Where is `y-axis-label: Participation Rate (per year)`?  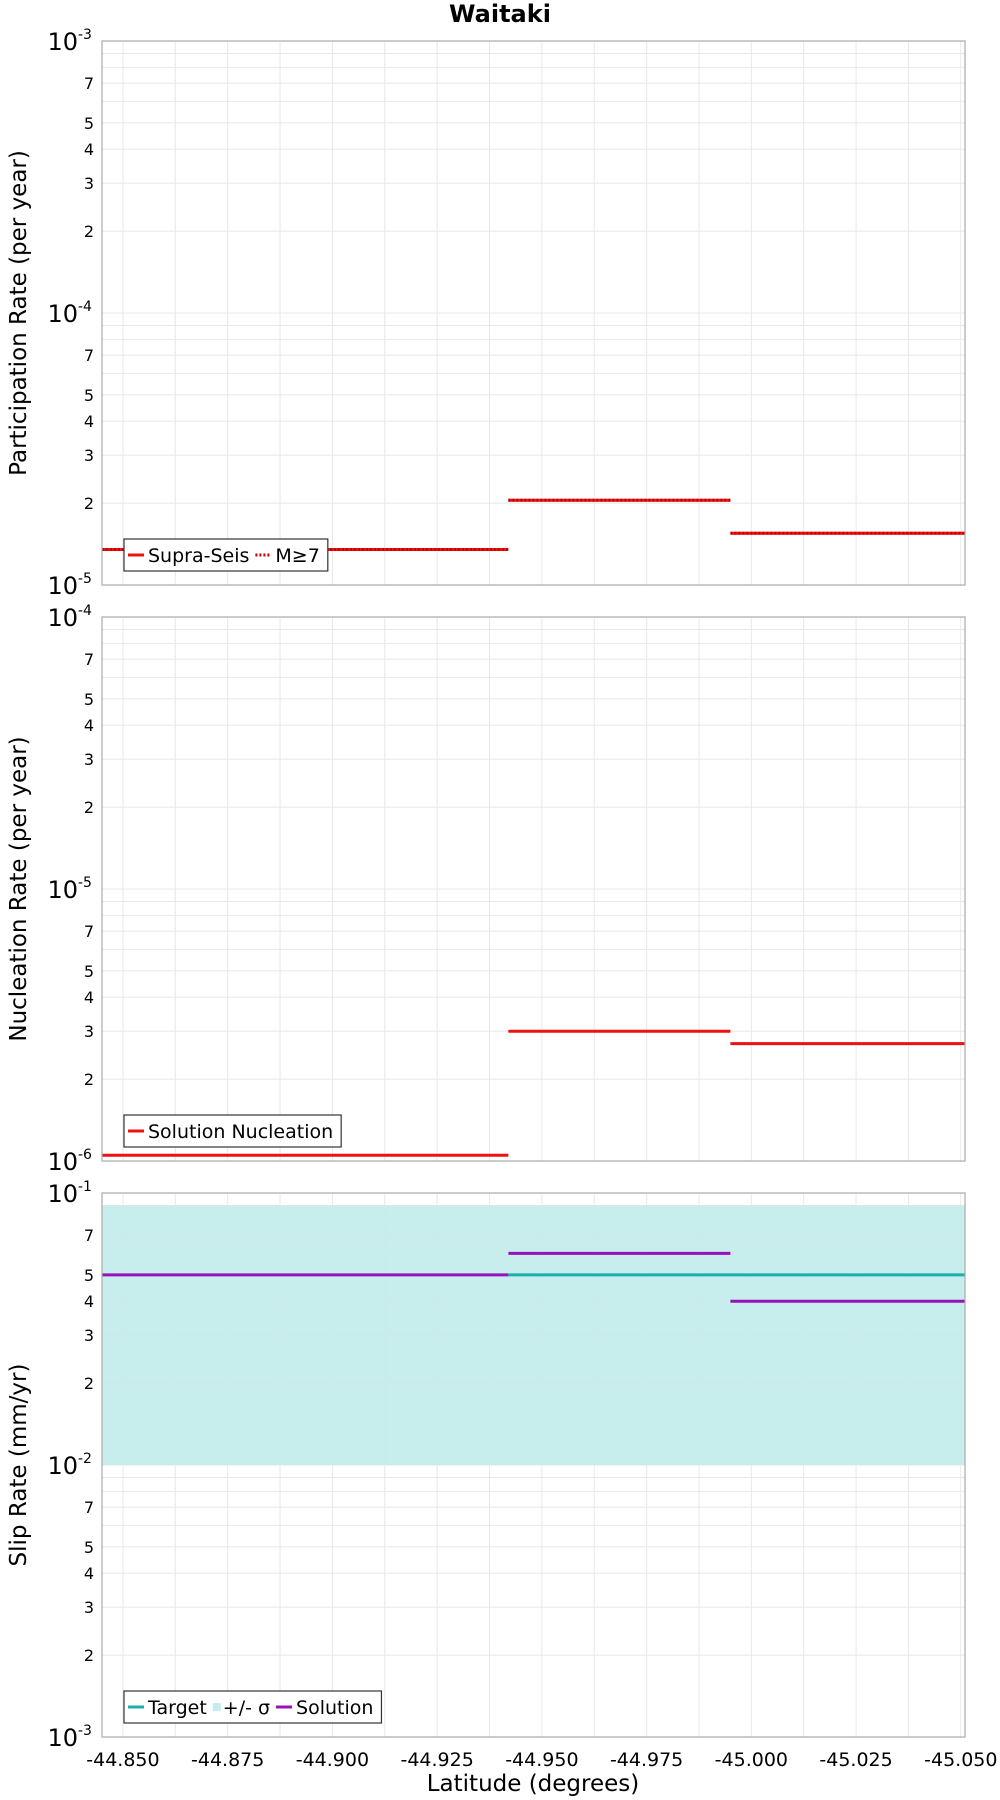
y-axis-label: Participation Rate (per year) is located at coordinates (19, 313).